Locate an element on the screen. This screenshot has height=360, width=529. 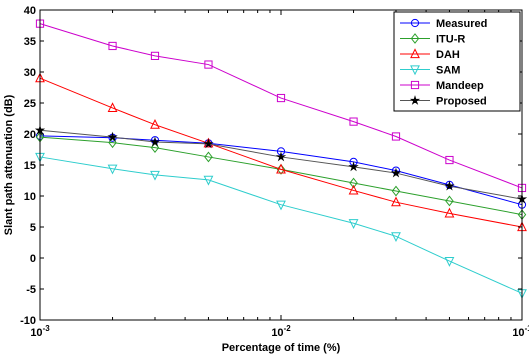
y-tick-label: -10 is located at coordinates (28, 321).